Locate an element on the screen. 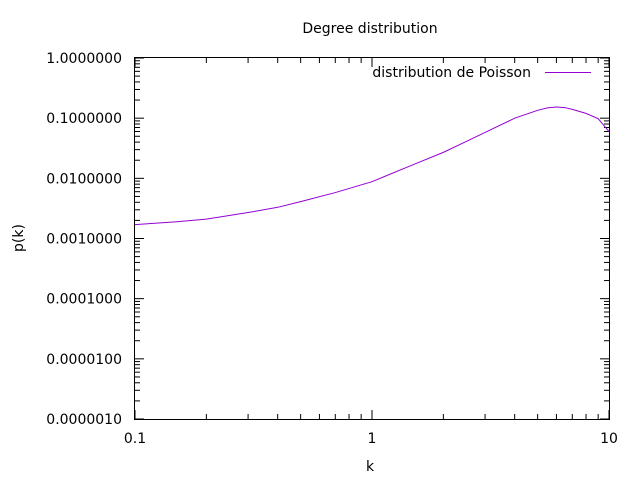 The height and width of the screenshot is (480, 640). x-axis-label: k is located at coordinates (370, 467).